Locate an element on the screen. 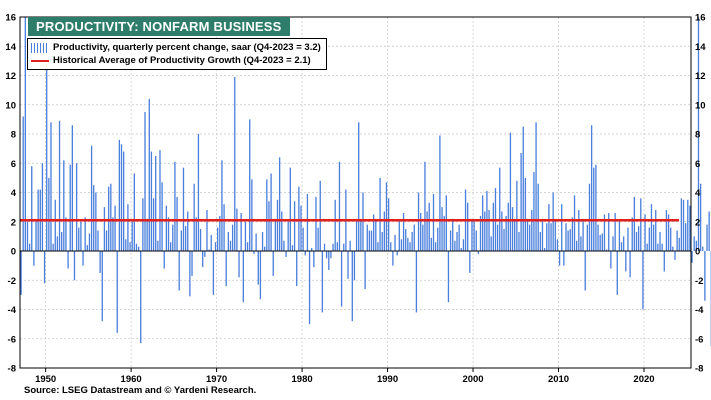 This screenshot has width=711, height=400. y-tick-label-left: 14 is located at coordinates (10, 47).